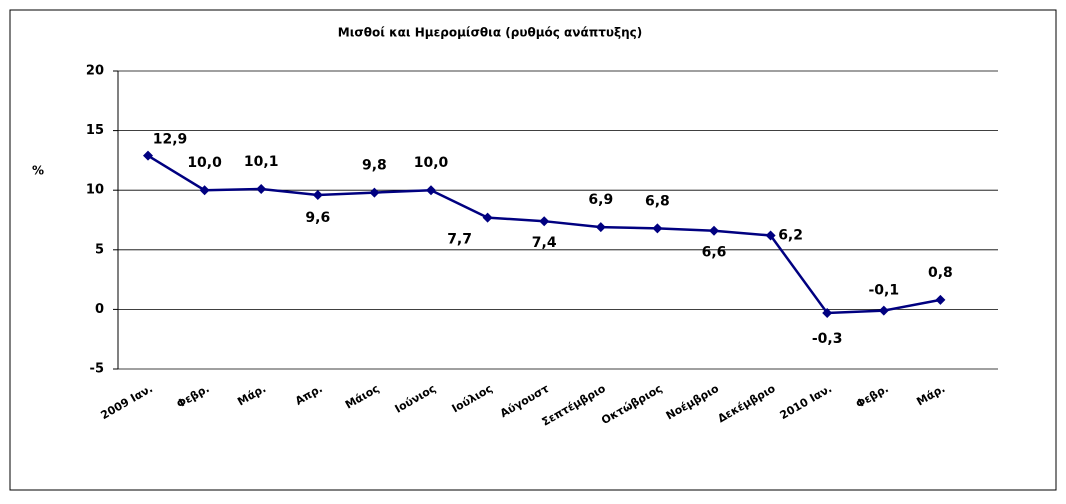 The width and height of the screenshot is (1066, 504). What do you see at coordinates (827, 339) in the screenshot?
I see `data-label: -0,3` at bounding box center [827, 339].